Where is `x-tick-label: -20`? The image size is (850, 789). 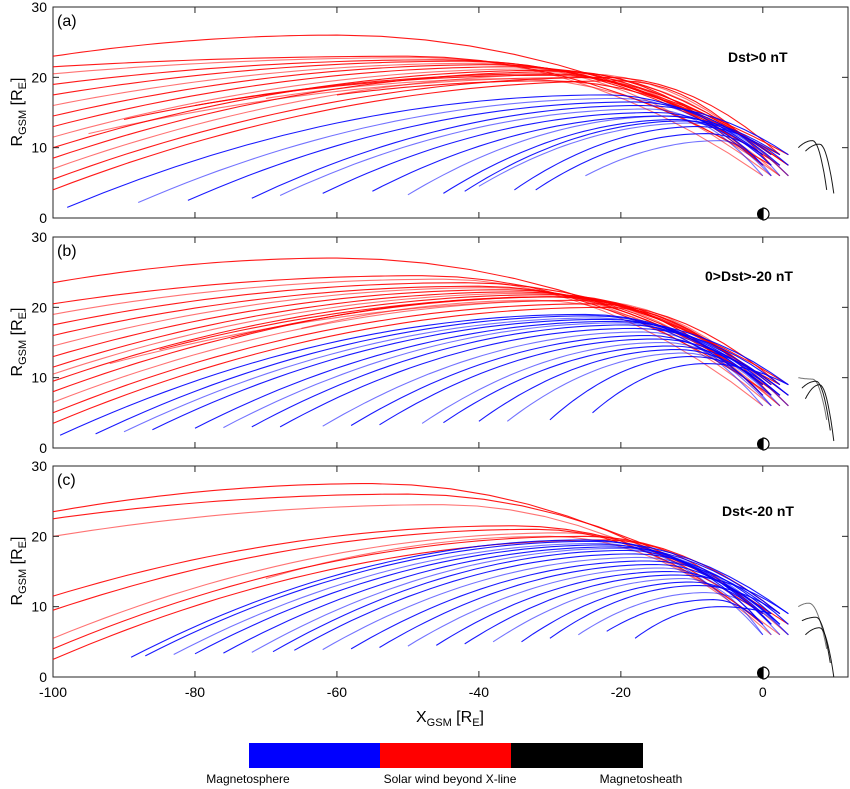 x-tick-label: -20 is located at coordinates (621, 692).